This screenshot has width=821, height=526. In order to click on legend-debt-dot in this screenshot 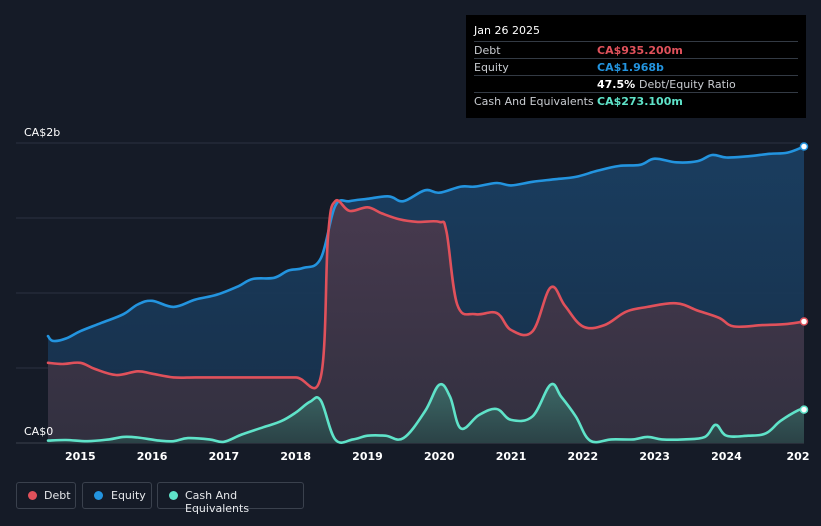, I will do `click(32, 495)`.